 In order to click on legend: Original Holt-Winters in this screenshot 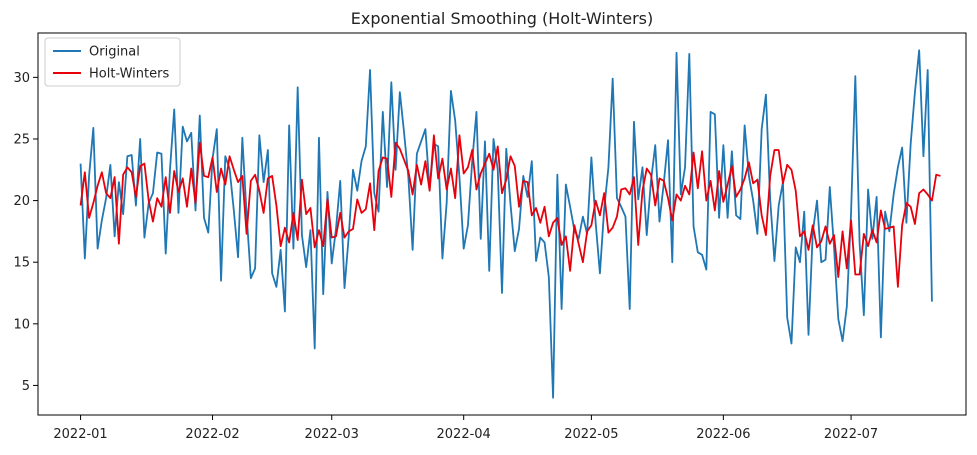, I will do `click(112, 62)`.